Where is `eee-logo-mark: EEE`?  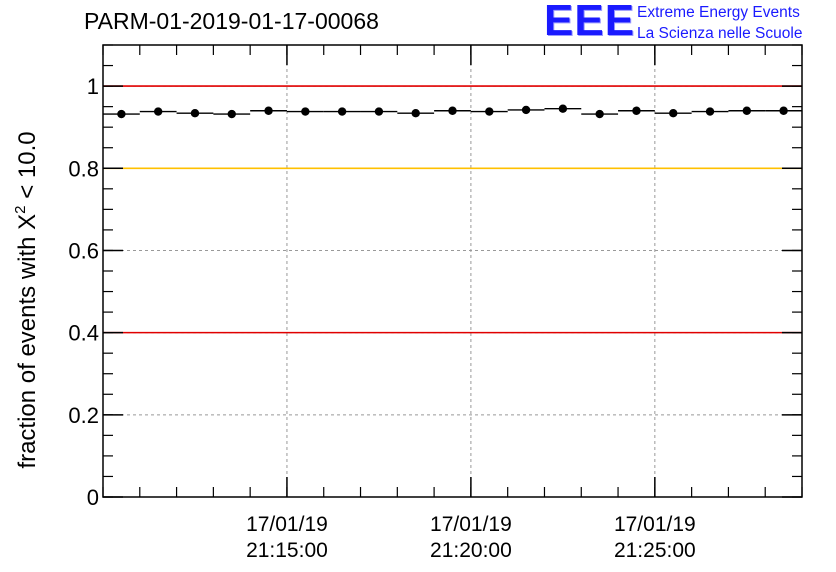
eee-logo-mark: EEE is located at coordinates (590, 22).